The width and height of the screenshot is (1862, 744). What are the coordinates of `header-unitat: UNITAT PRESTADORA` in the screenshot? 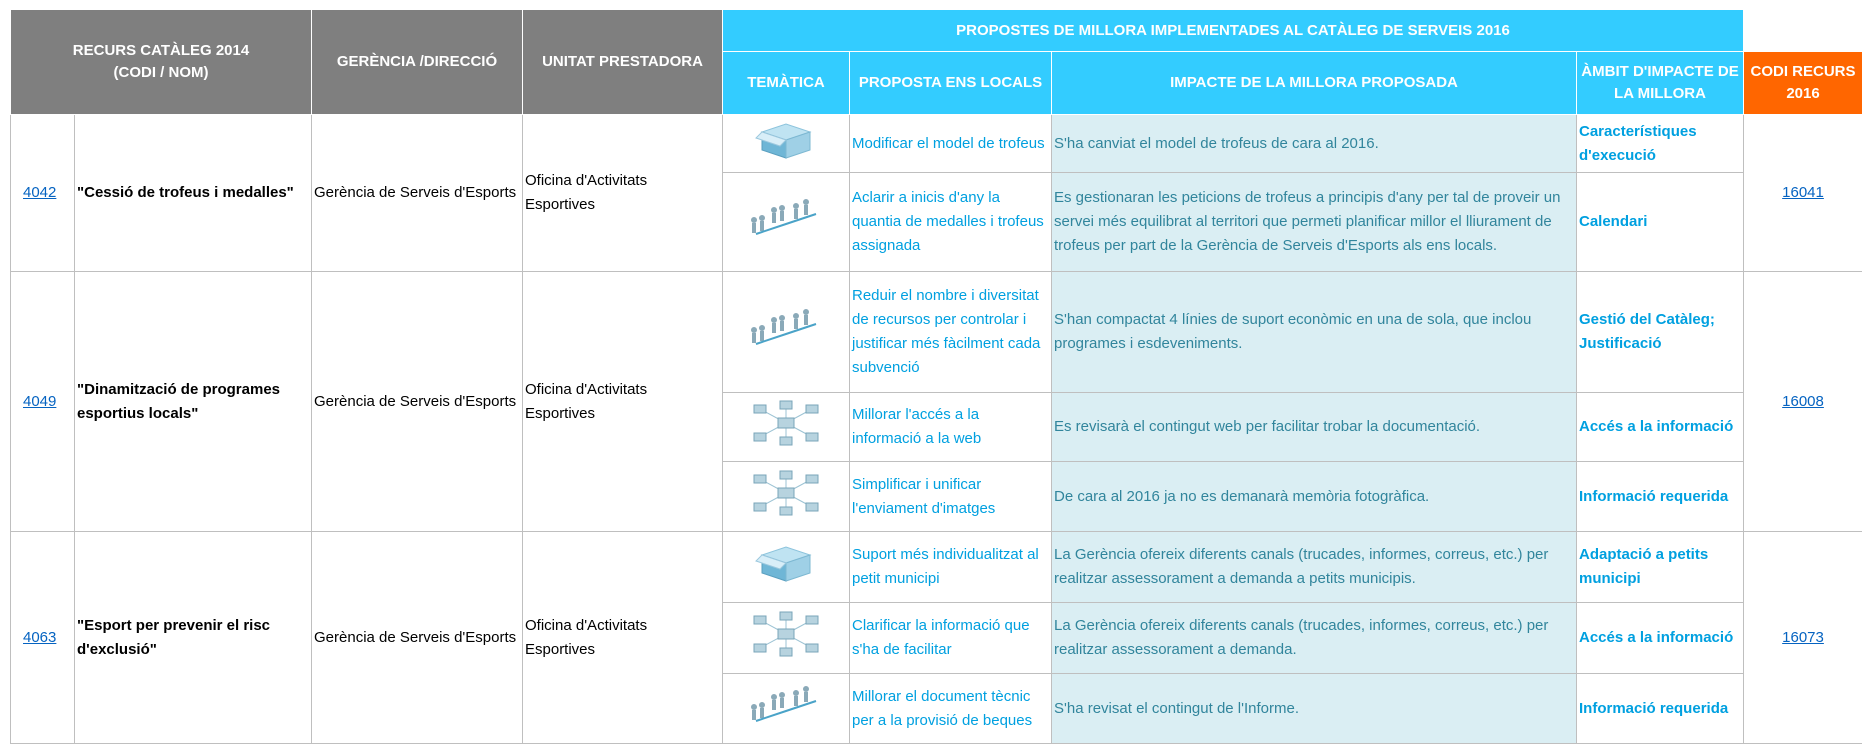 It's located at (623, 62).